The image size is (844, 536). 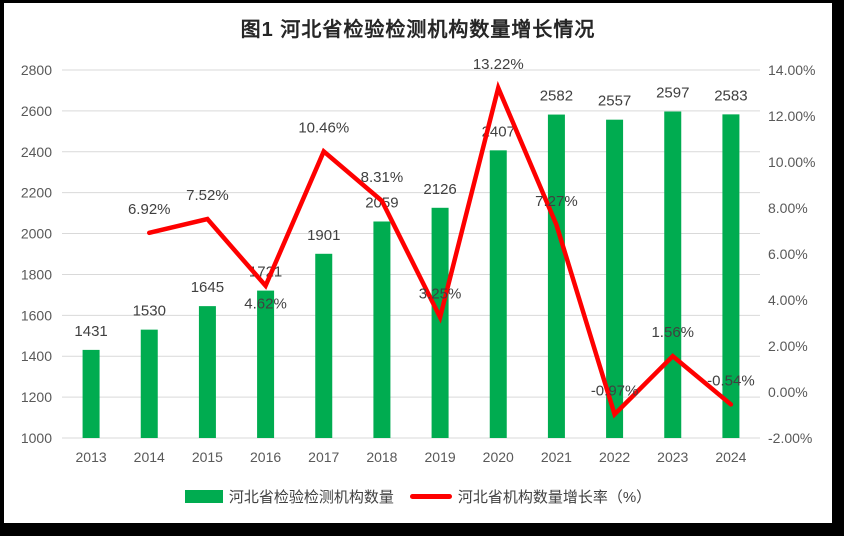 What do you see at coordinates (440, 457) in the screenshot?
I see `x-axis-label-2019: 2019` at bounding box center [440, 457].